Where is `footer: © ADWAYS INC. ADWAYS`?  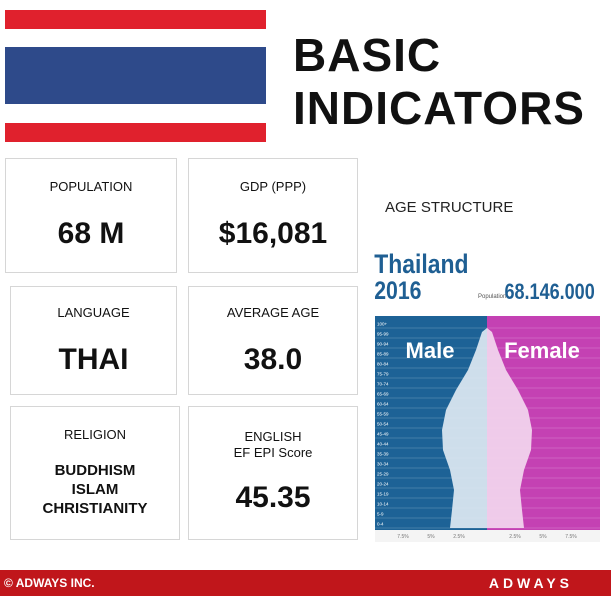
footer: © ADWAYS INC. ADWAYS is located at coordinates (305, 583).